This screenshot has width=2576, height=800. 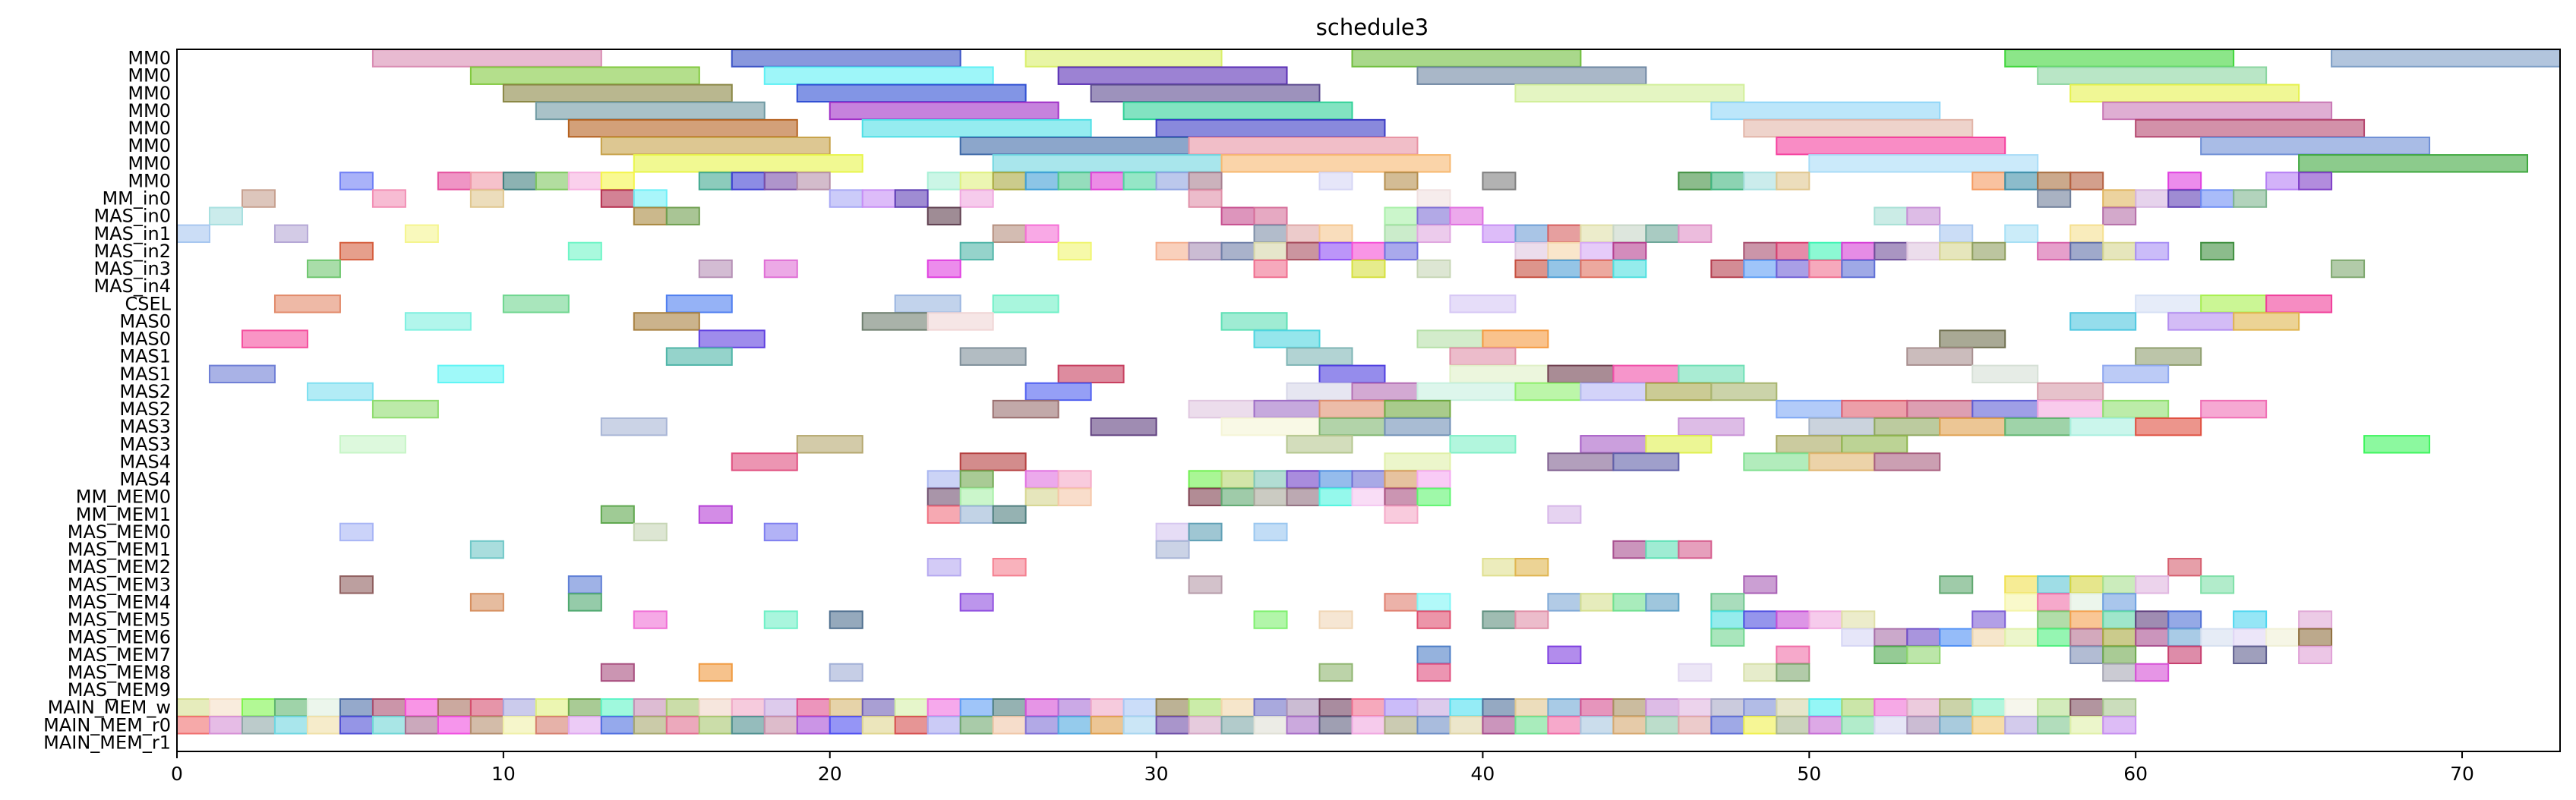 I want to click on row-label: MAS0, so click(x=145, y=321).